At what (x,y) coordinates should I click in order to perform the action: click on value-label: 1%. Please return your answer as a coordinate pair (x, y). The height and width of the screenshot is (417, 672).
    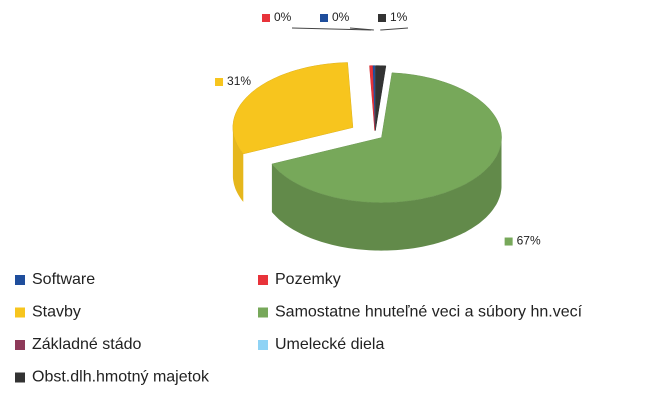
    Looking at the image, I should click on (399, 17).